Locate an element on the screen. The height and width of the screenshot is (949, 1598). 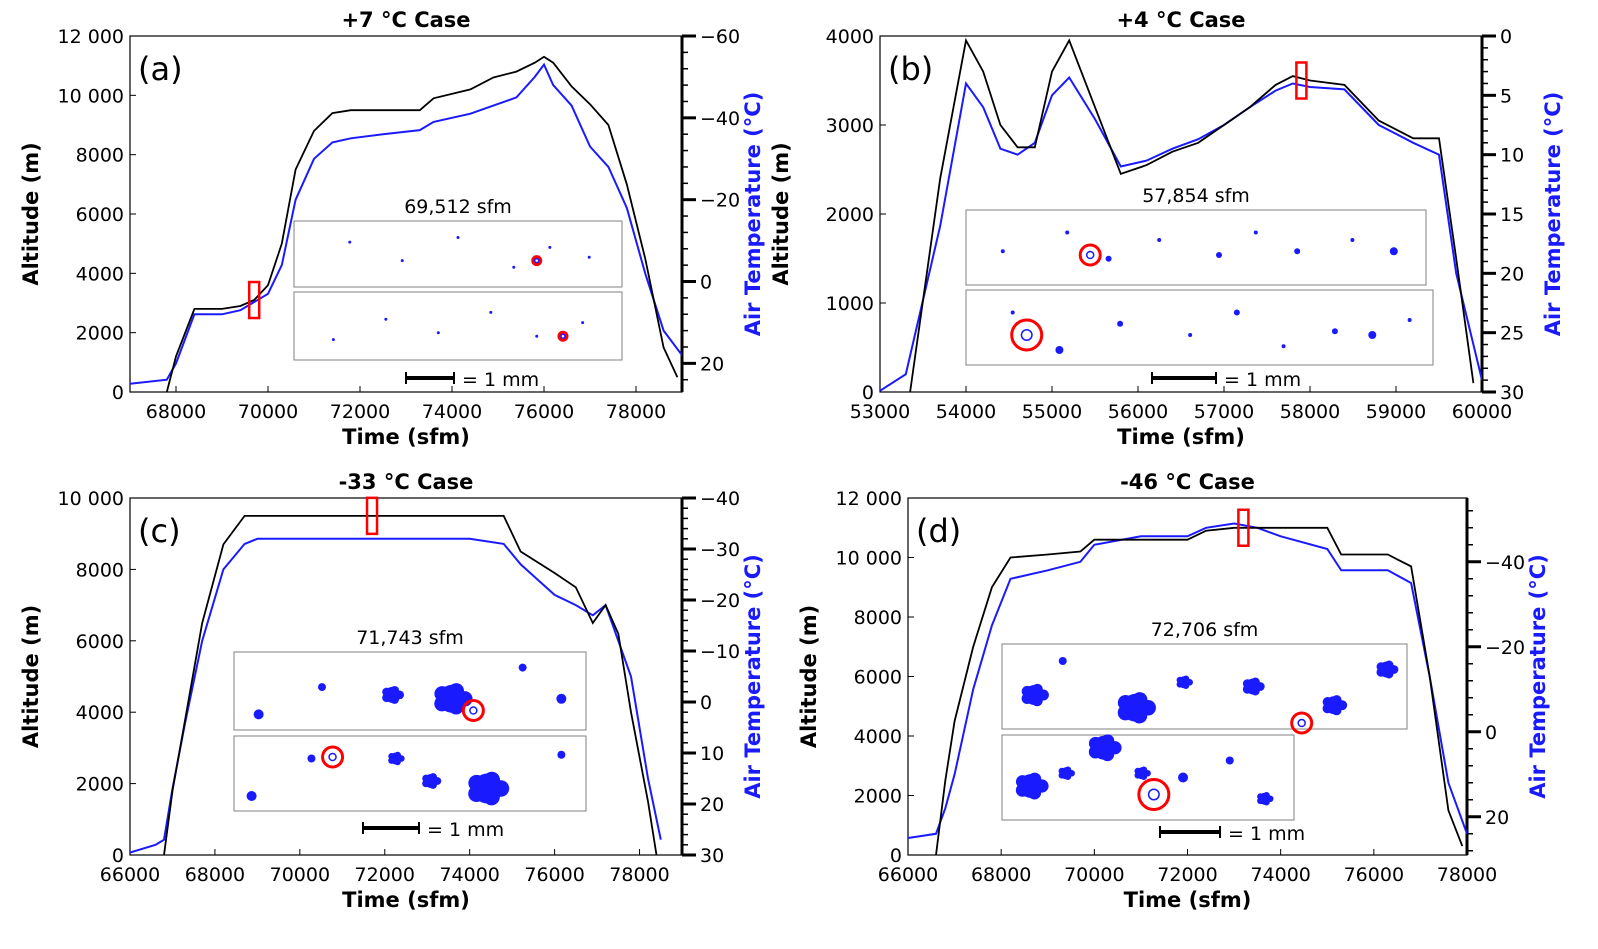
y2-tick-label: 20 is located at coordinates (1512, 274).